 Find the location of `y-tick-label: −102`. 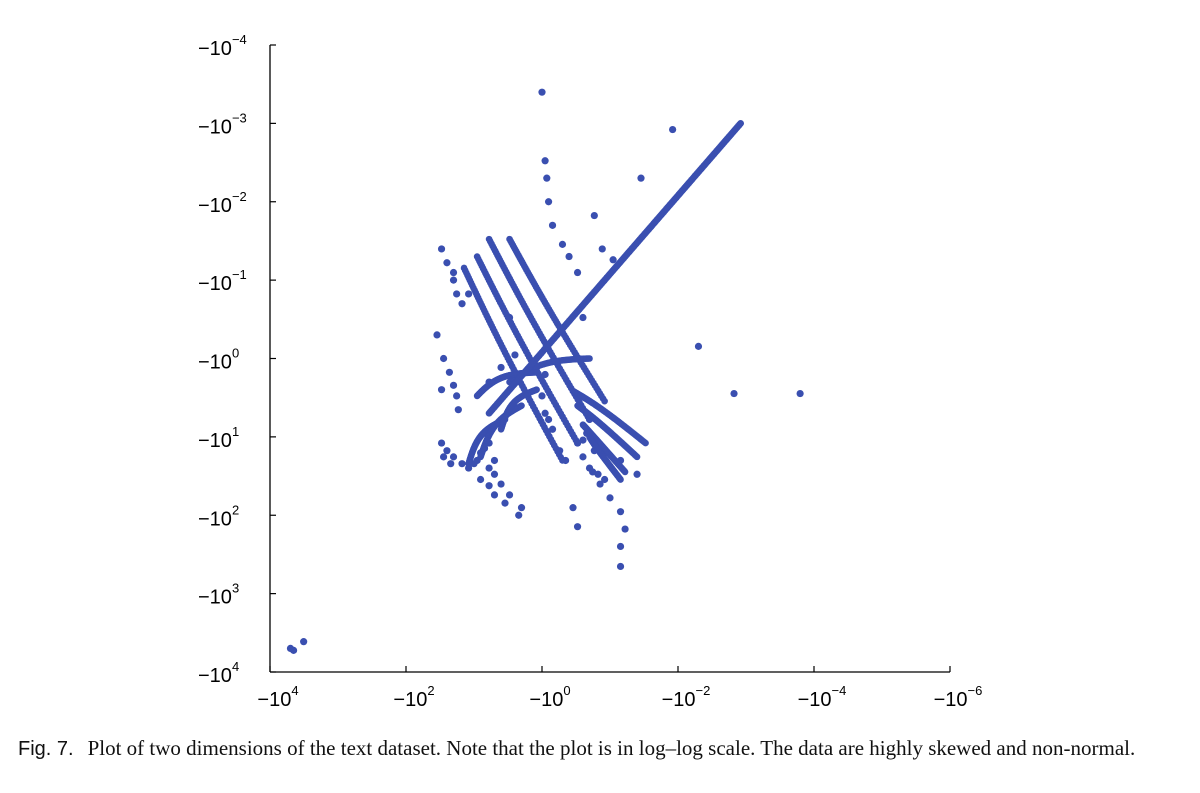

y-tick-label: −102 is located at coordinates (218, 516).